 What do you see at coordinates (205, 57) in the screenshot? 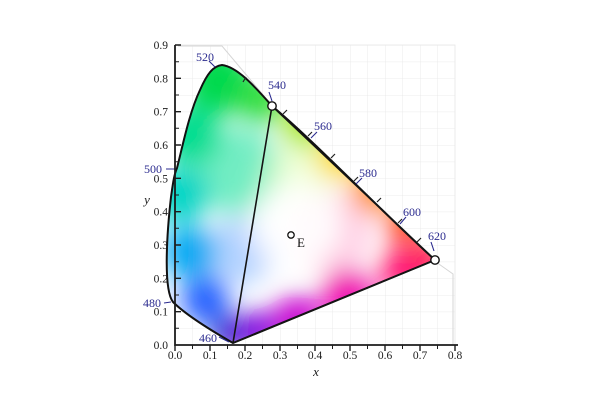
I see `wavelength-label-520: 520` at bounding box center [205, 57].